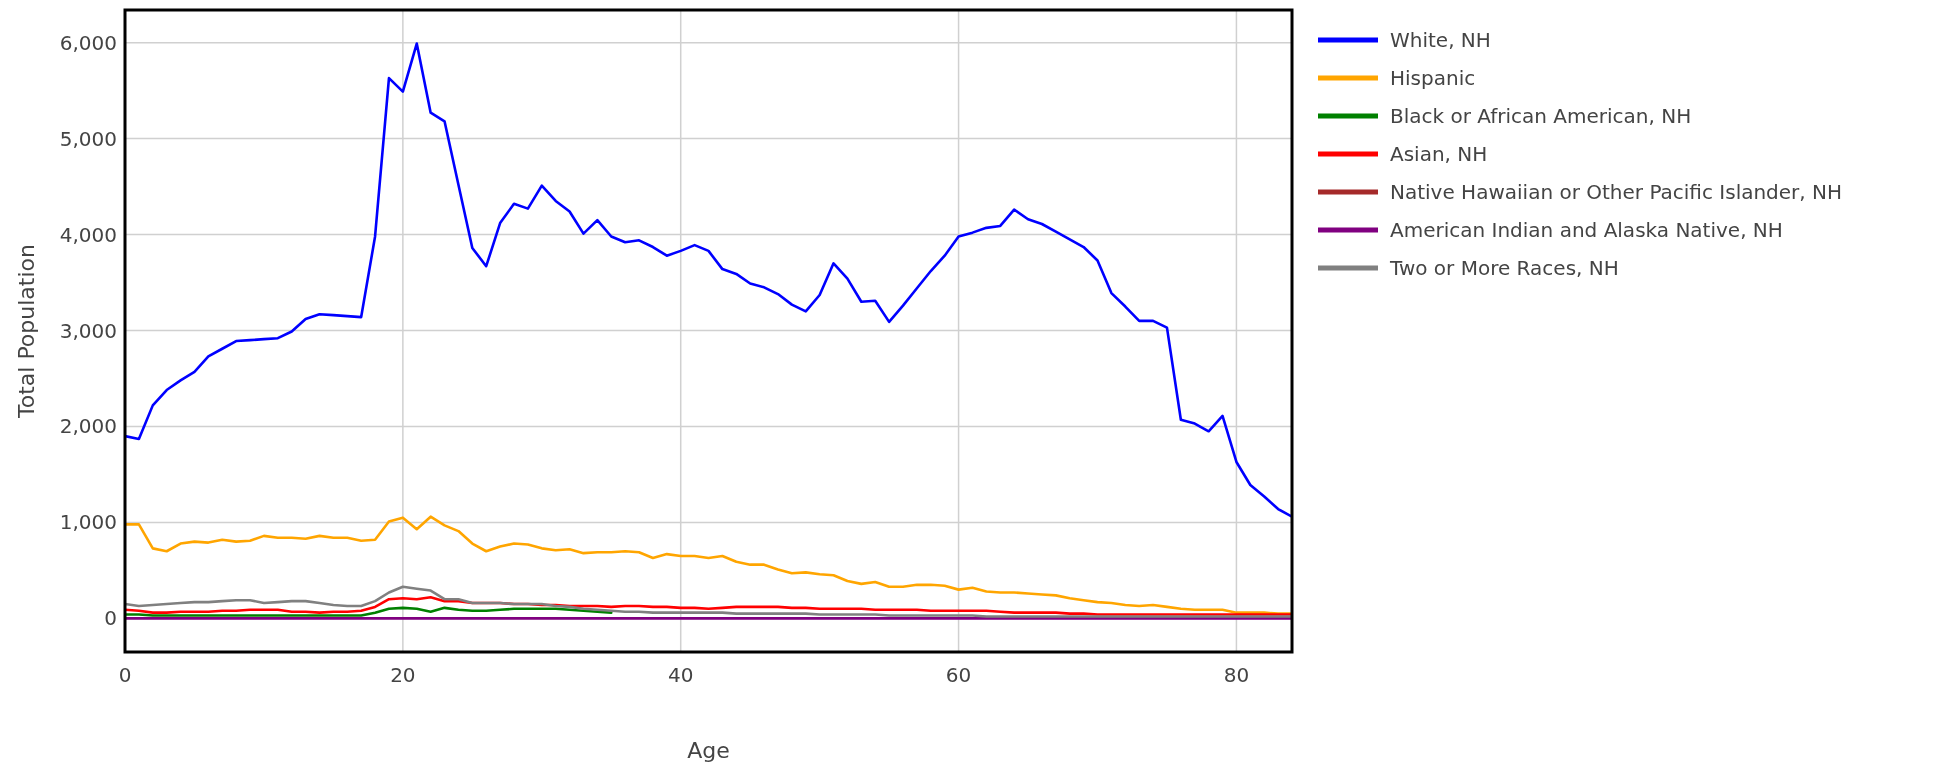 This screenshot has width=1952, height=765. What do you see at coordinates (88, 138) in the screenshot?
I see `y-tick-label: 5,000` at bounding box center [88, 138].